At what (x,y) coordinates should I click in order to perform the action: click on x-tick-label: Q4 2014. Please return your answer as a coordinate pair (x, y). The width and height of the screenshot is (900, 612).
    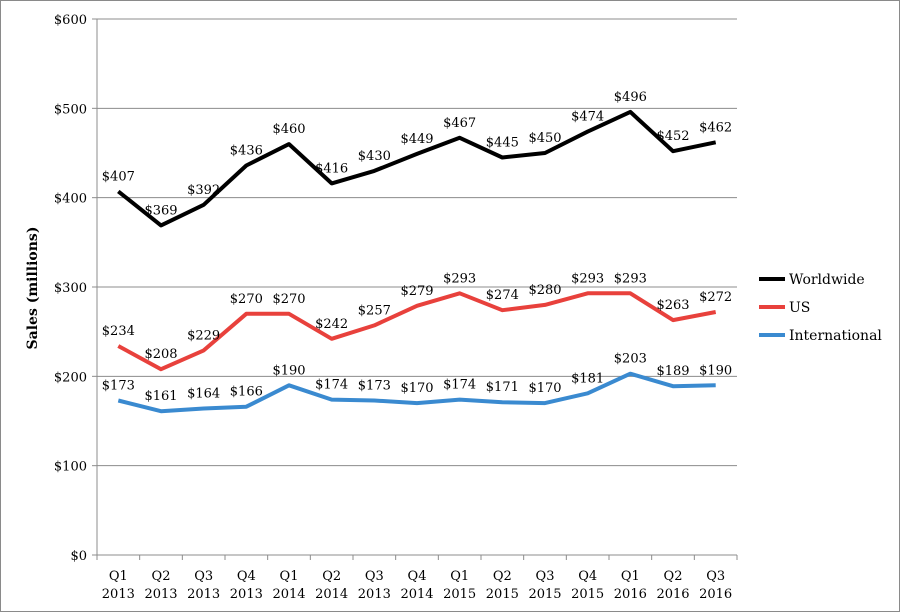
    Looking at the image, I should click on (416, 585).